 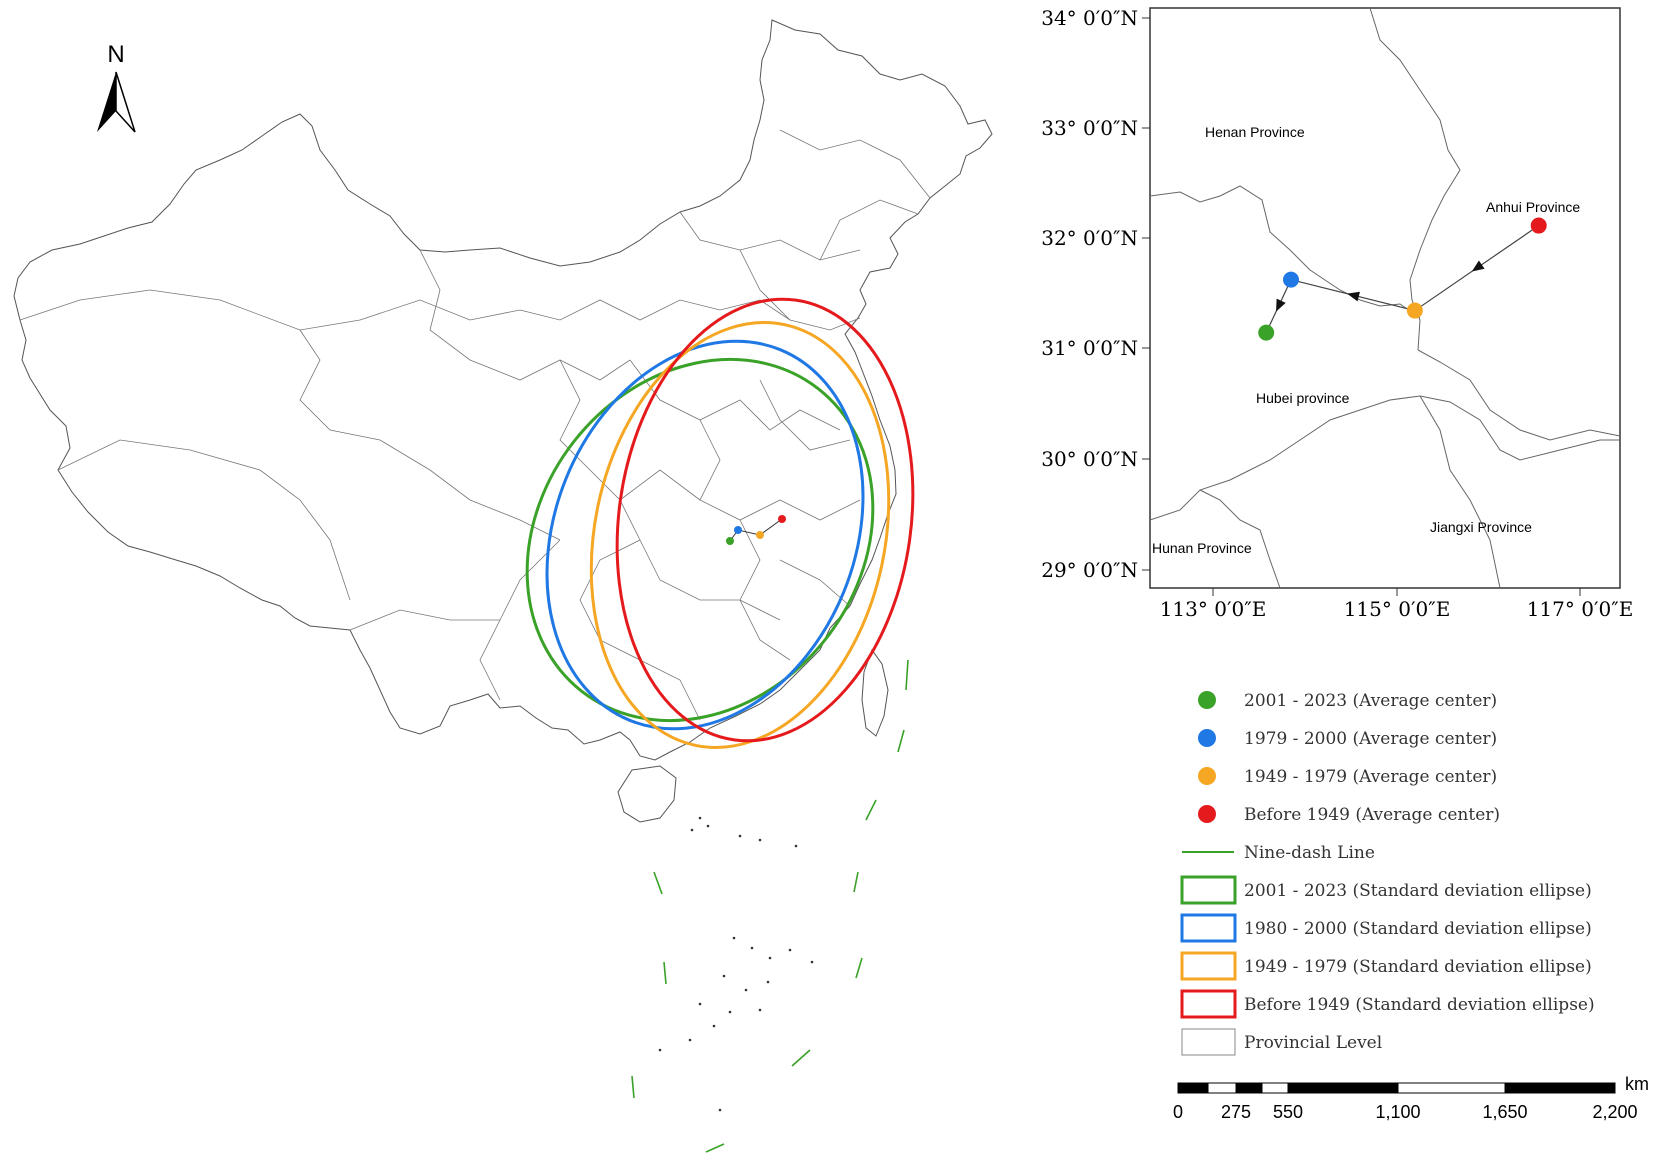 I want to click on legend-label: 1949 - 1979 (Average center), so click(x=1370, y=777).